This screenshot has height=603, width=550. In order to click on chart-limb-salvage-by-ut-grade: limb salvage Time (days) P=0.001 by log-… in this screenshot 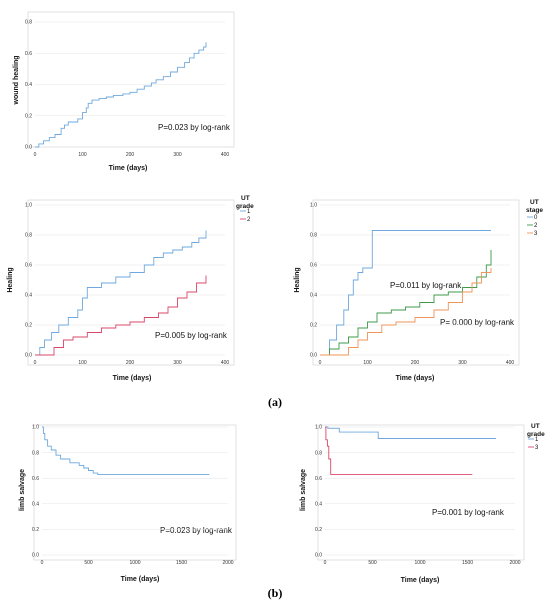, I will do `click(422, 503)`.